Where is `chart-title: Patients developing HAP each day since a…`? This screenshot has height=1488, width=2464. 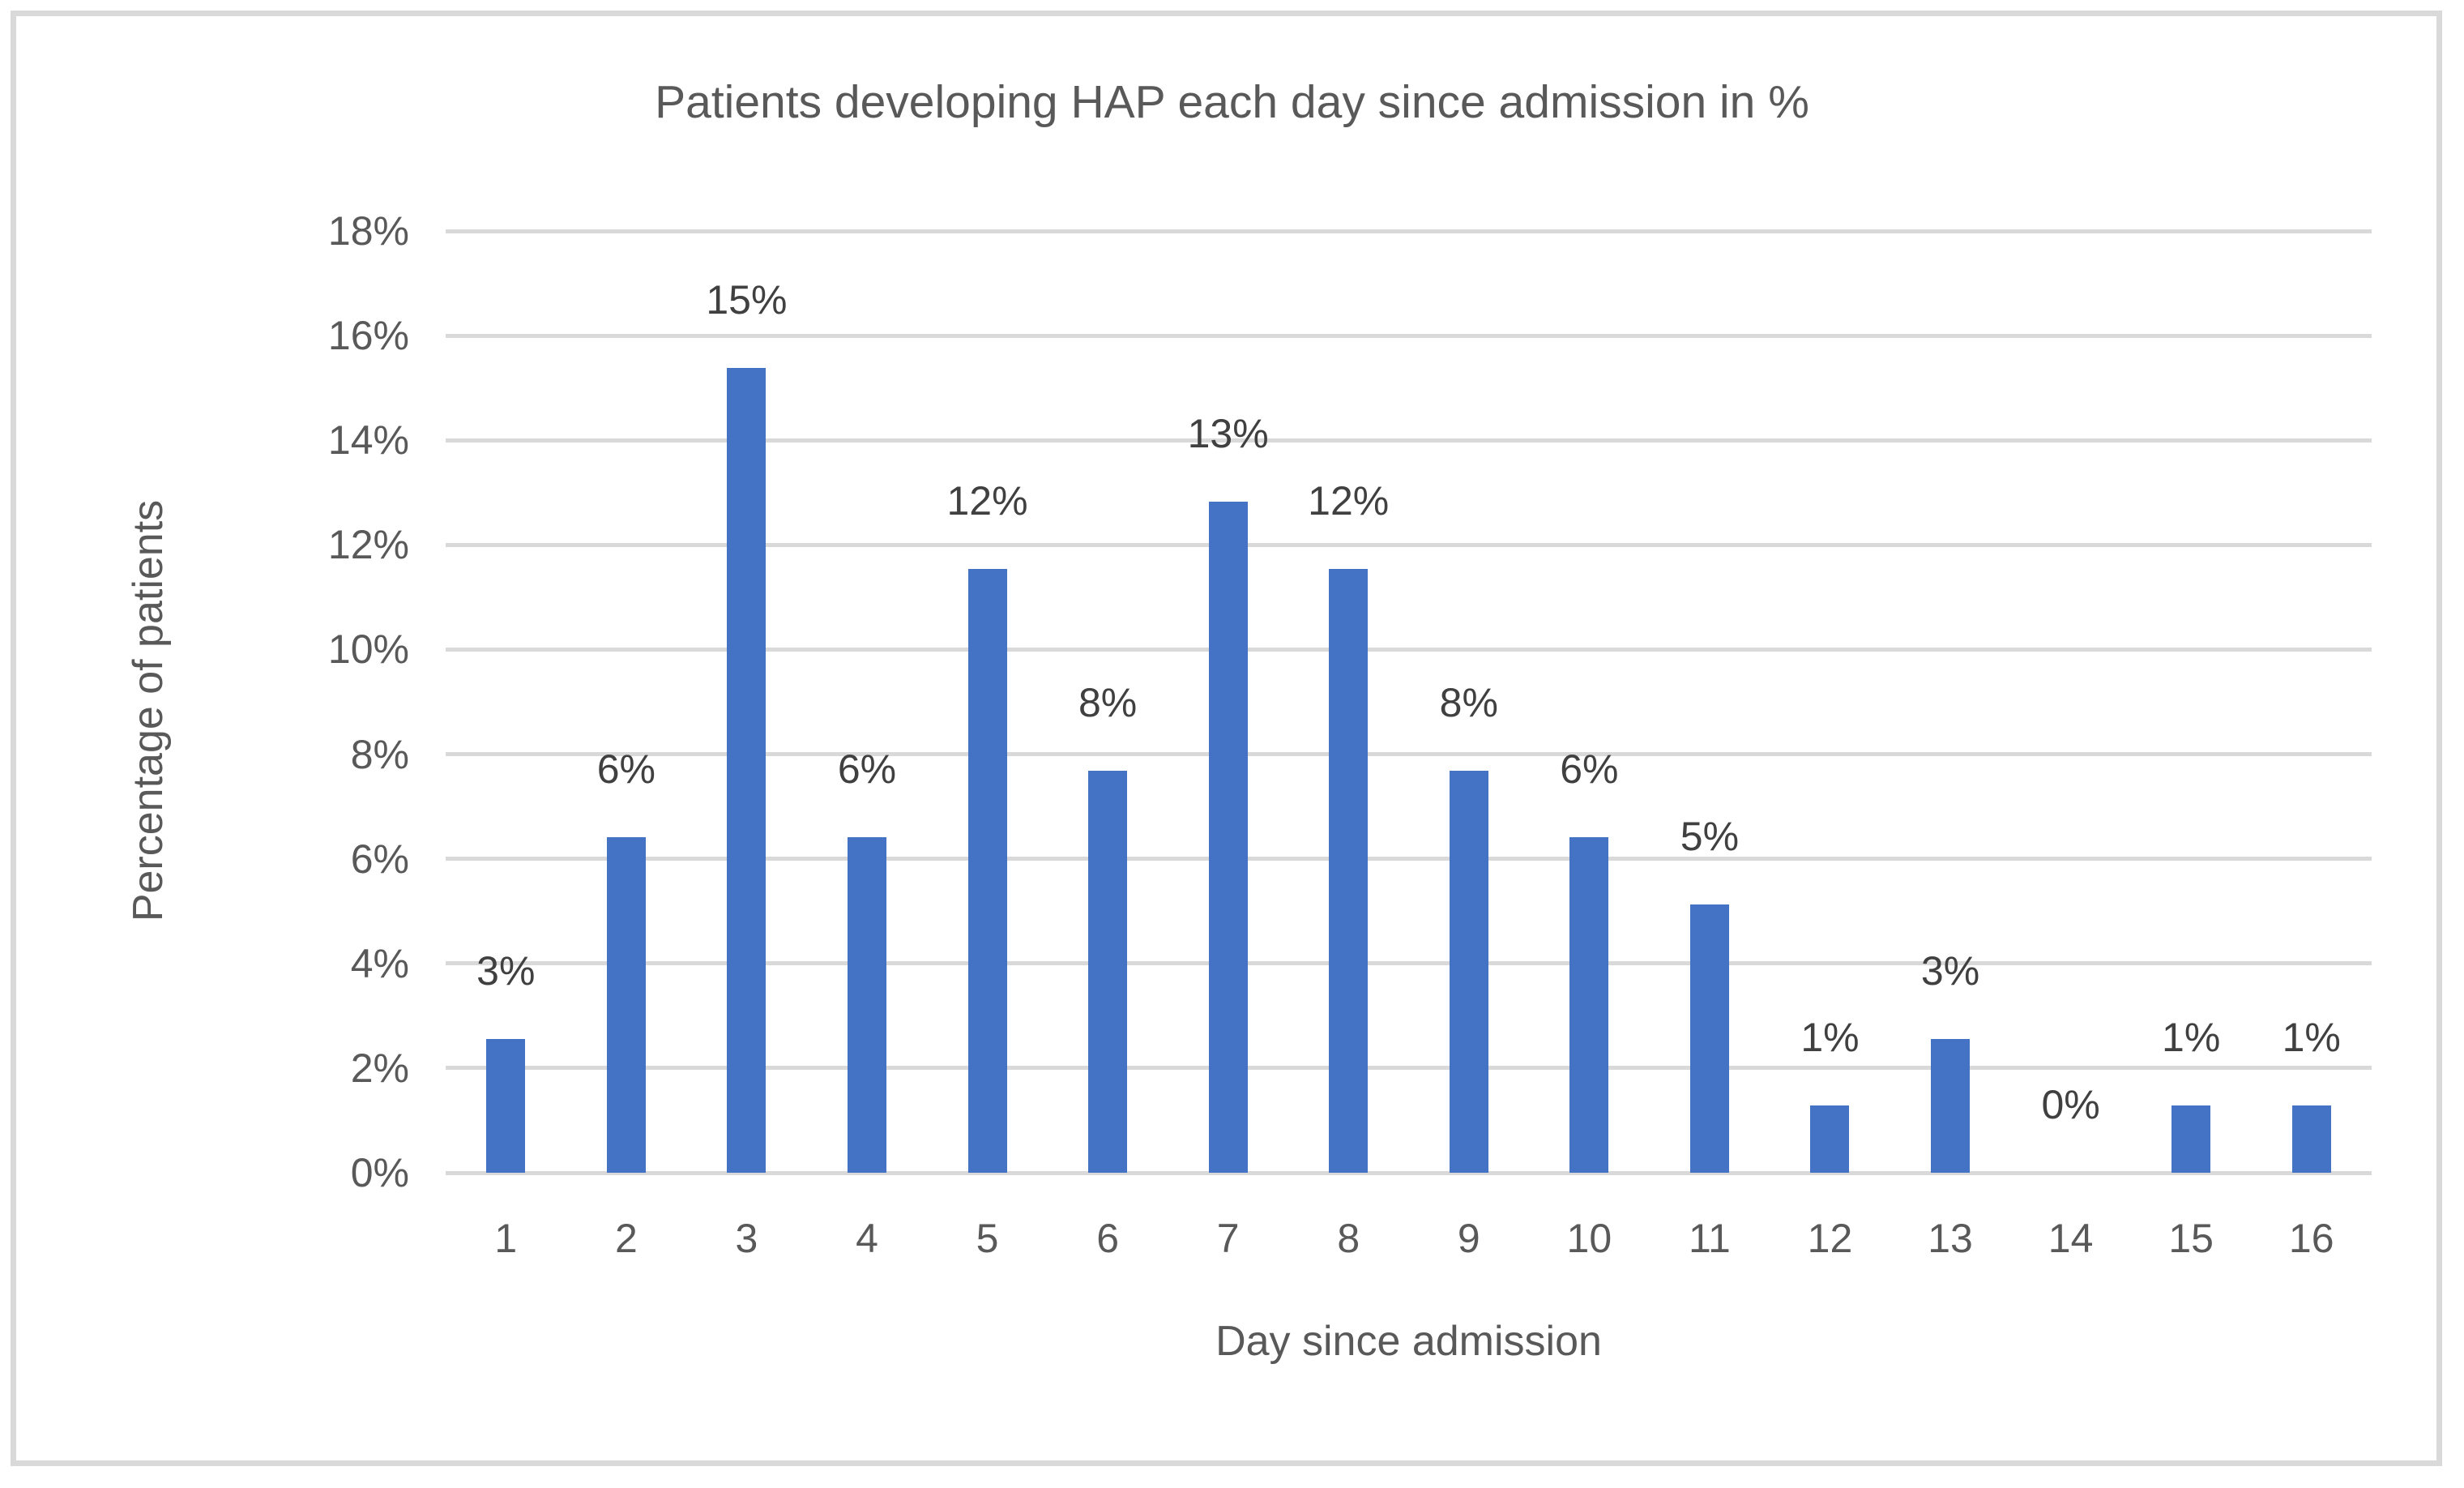
chart-title: Patients developing HAP each day since a… is located at coordinates (1232, 102).